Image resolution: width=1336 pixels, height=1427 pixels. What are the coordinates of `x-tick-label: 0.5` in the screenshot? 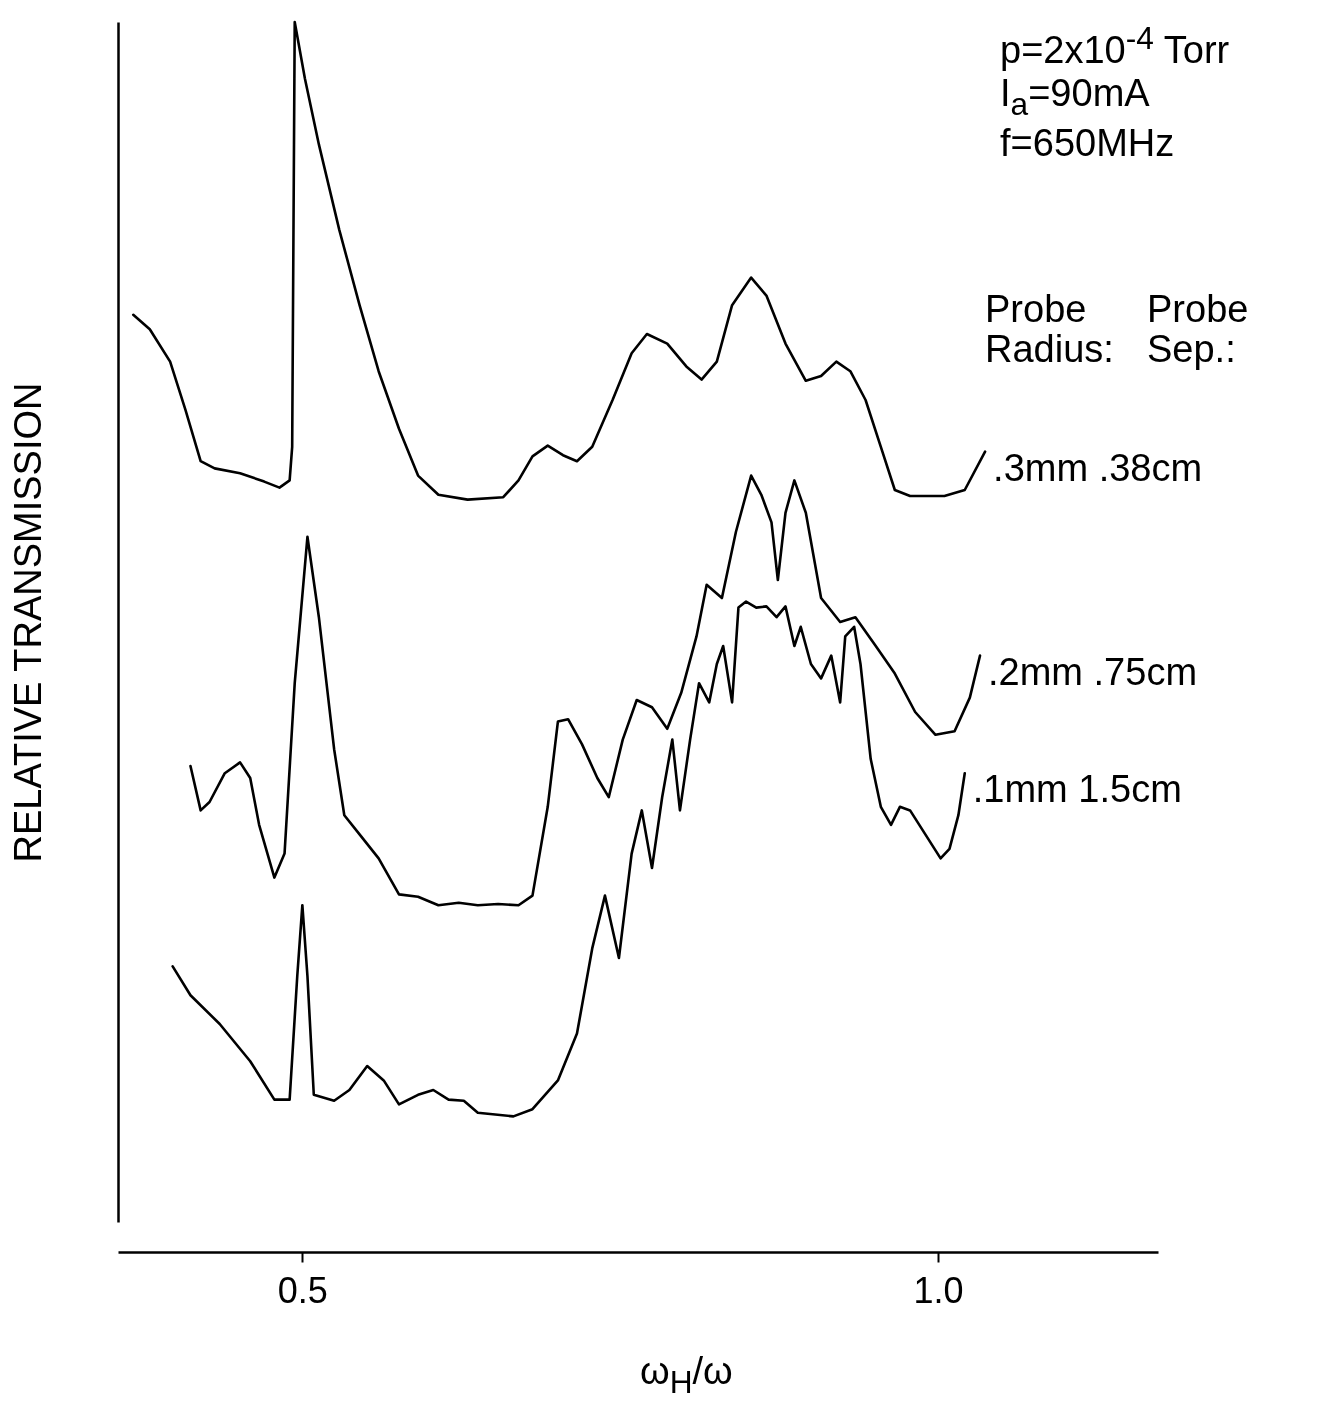 It's located at (302, 1290).